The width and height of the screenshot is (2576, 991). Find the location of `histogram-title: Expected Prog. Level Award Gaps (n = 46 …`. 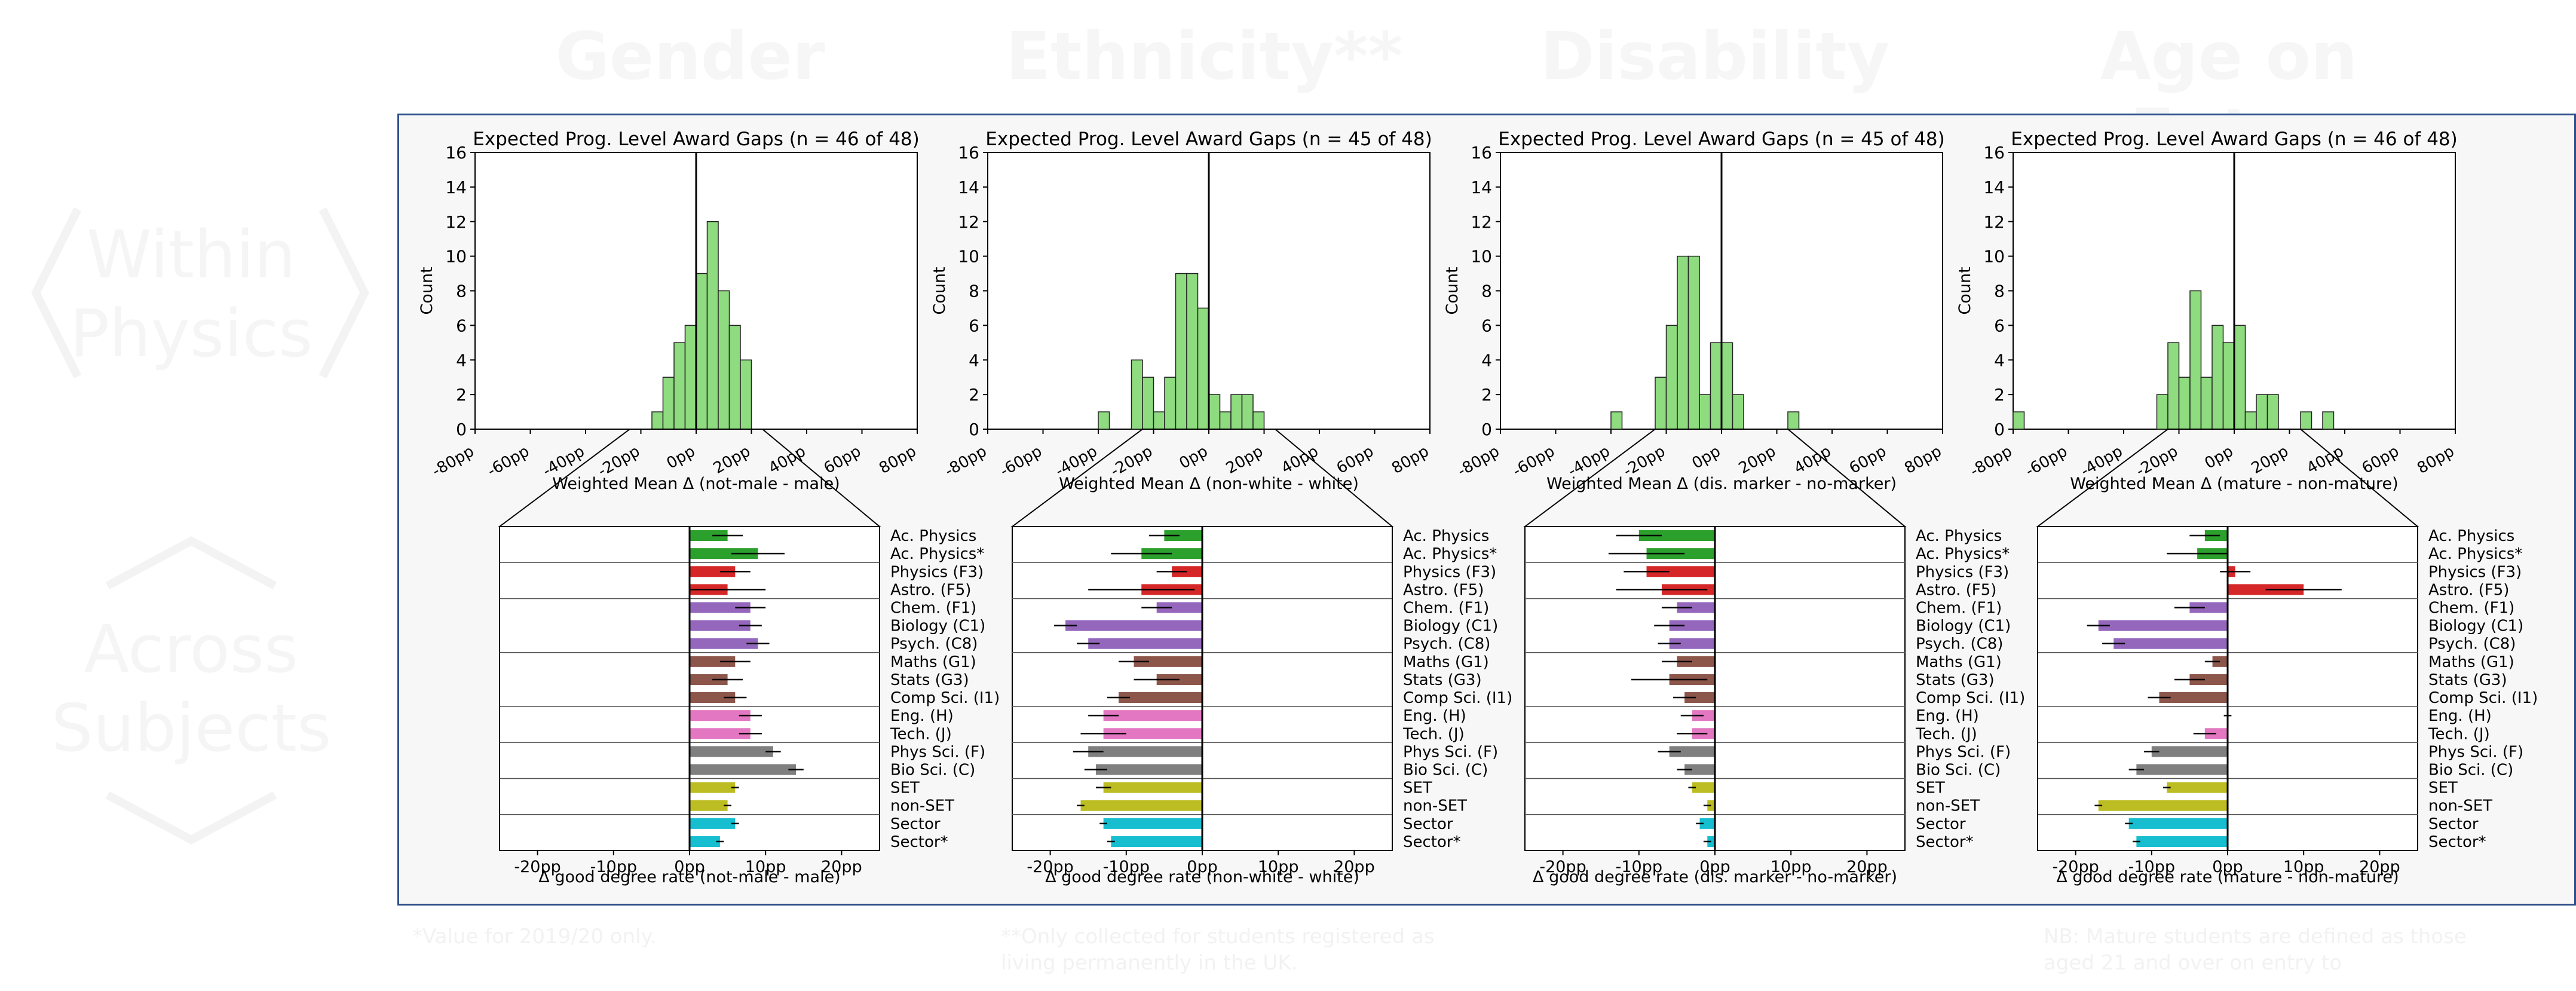

histogram-title: Expected Prog. Level Award Gaps (n = 46 … is located at coordinates (2234, 139).